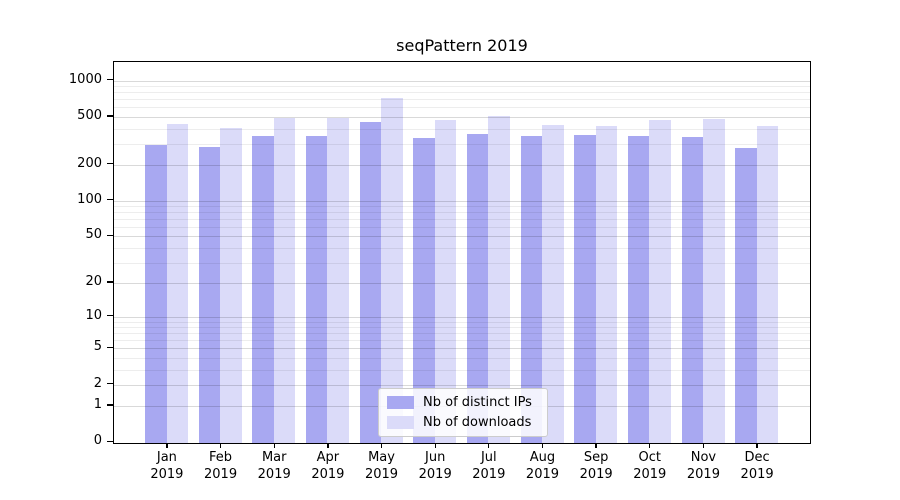 The image size is (900, 500). I want to click on y-tick-label-5: 5, so click(97, 347).